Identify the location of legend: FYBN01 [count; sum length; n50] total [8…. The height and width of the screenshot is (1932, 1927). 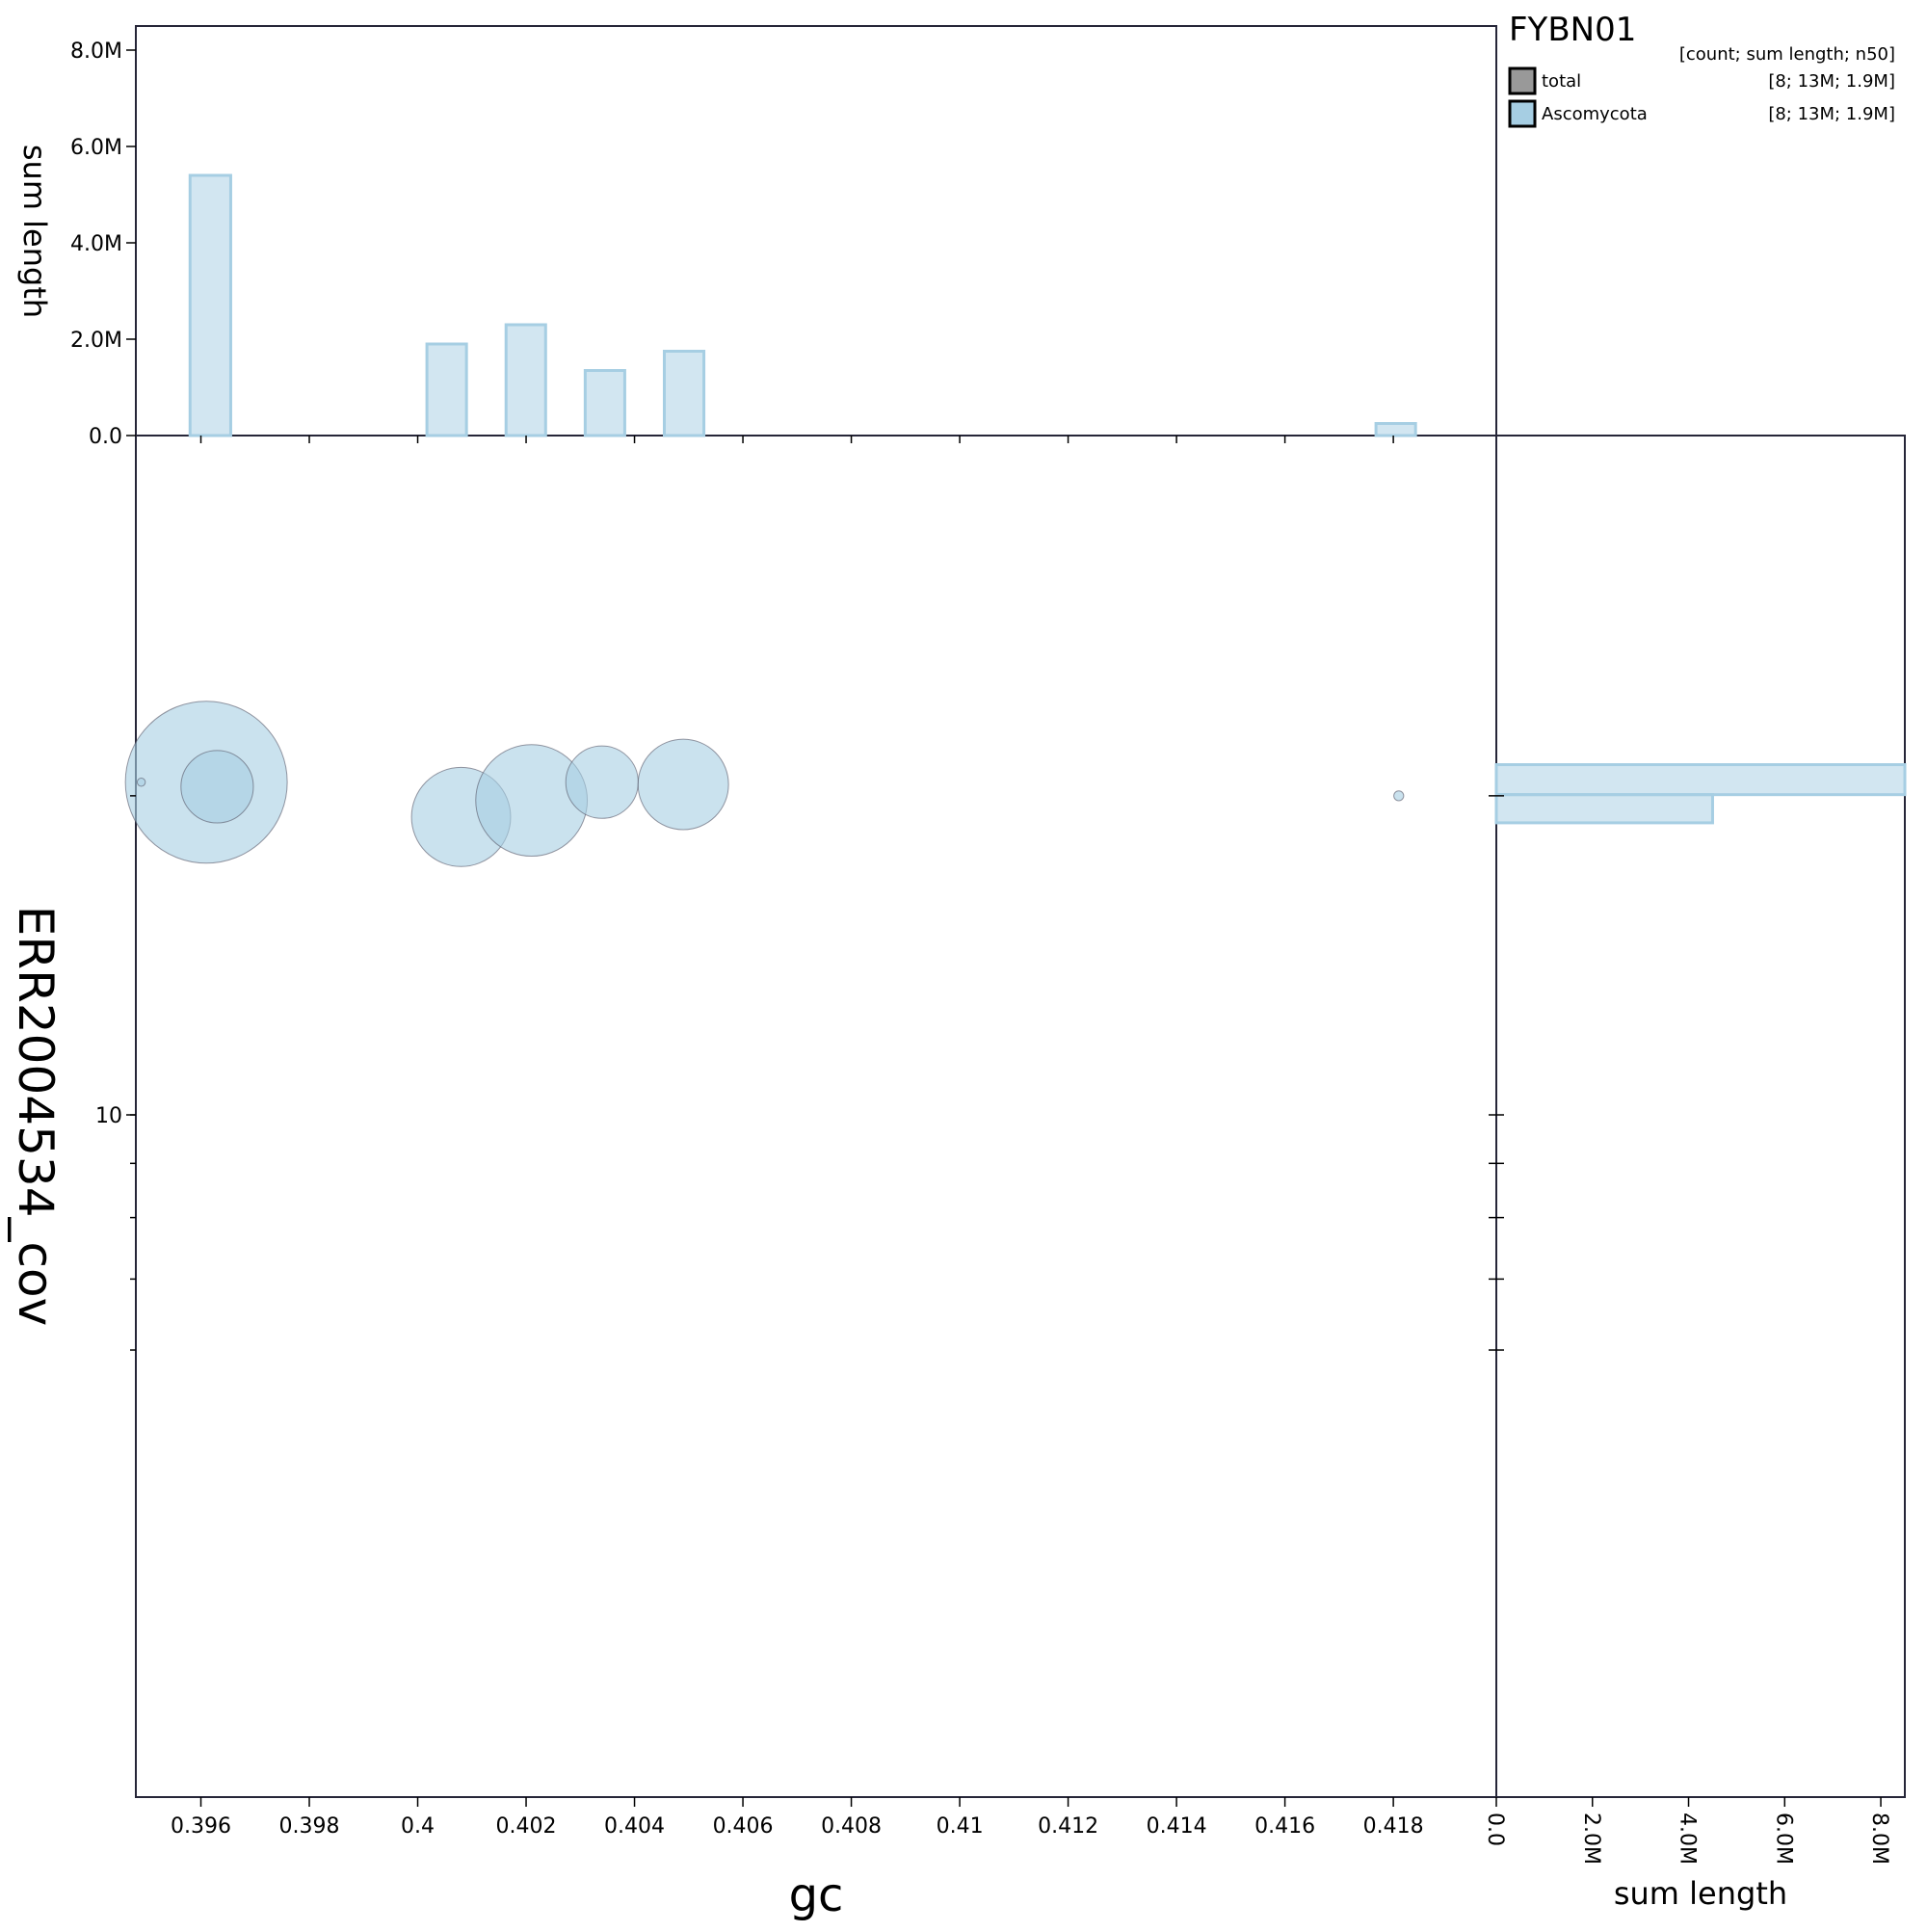
(1701, 69).